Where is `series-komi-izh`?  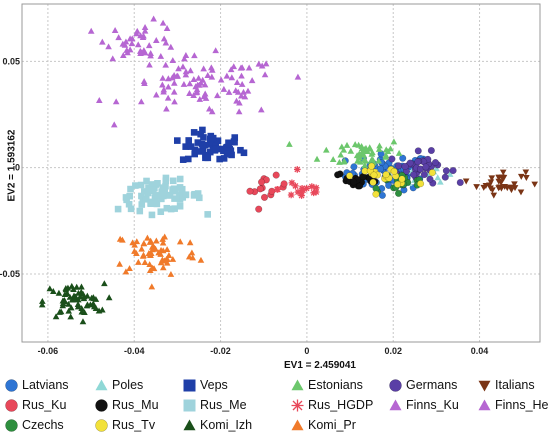 series-komi-izh is located at coordinates (75, 302).